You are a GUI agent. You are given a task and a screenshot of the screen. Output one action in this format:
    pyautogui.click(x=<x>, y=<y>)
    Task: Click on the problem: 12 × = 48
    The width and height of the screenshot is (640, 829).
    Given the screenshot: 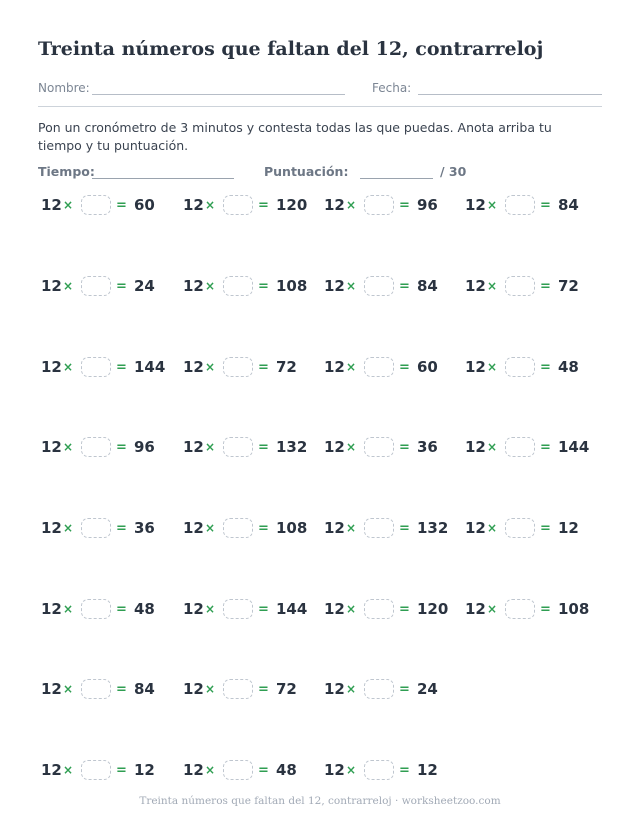 What is the action you would take?
    pyautogui.click(x=522, y=367)
    